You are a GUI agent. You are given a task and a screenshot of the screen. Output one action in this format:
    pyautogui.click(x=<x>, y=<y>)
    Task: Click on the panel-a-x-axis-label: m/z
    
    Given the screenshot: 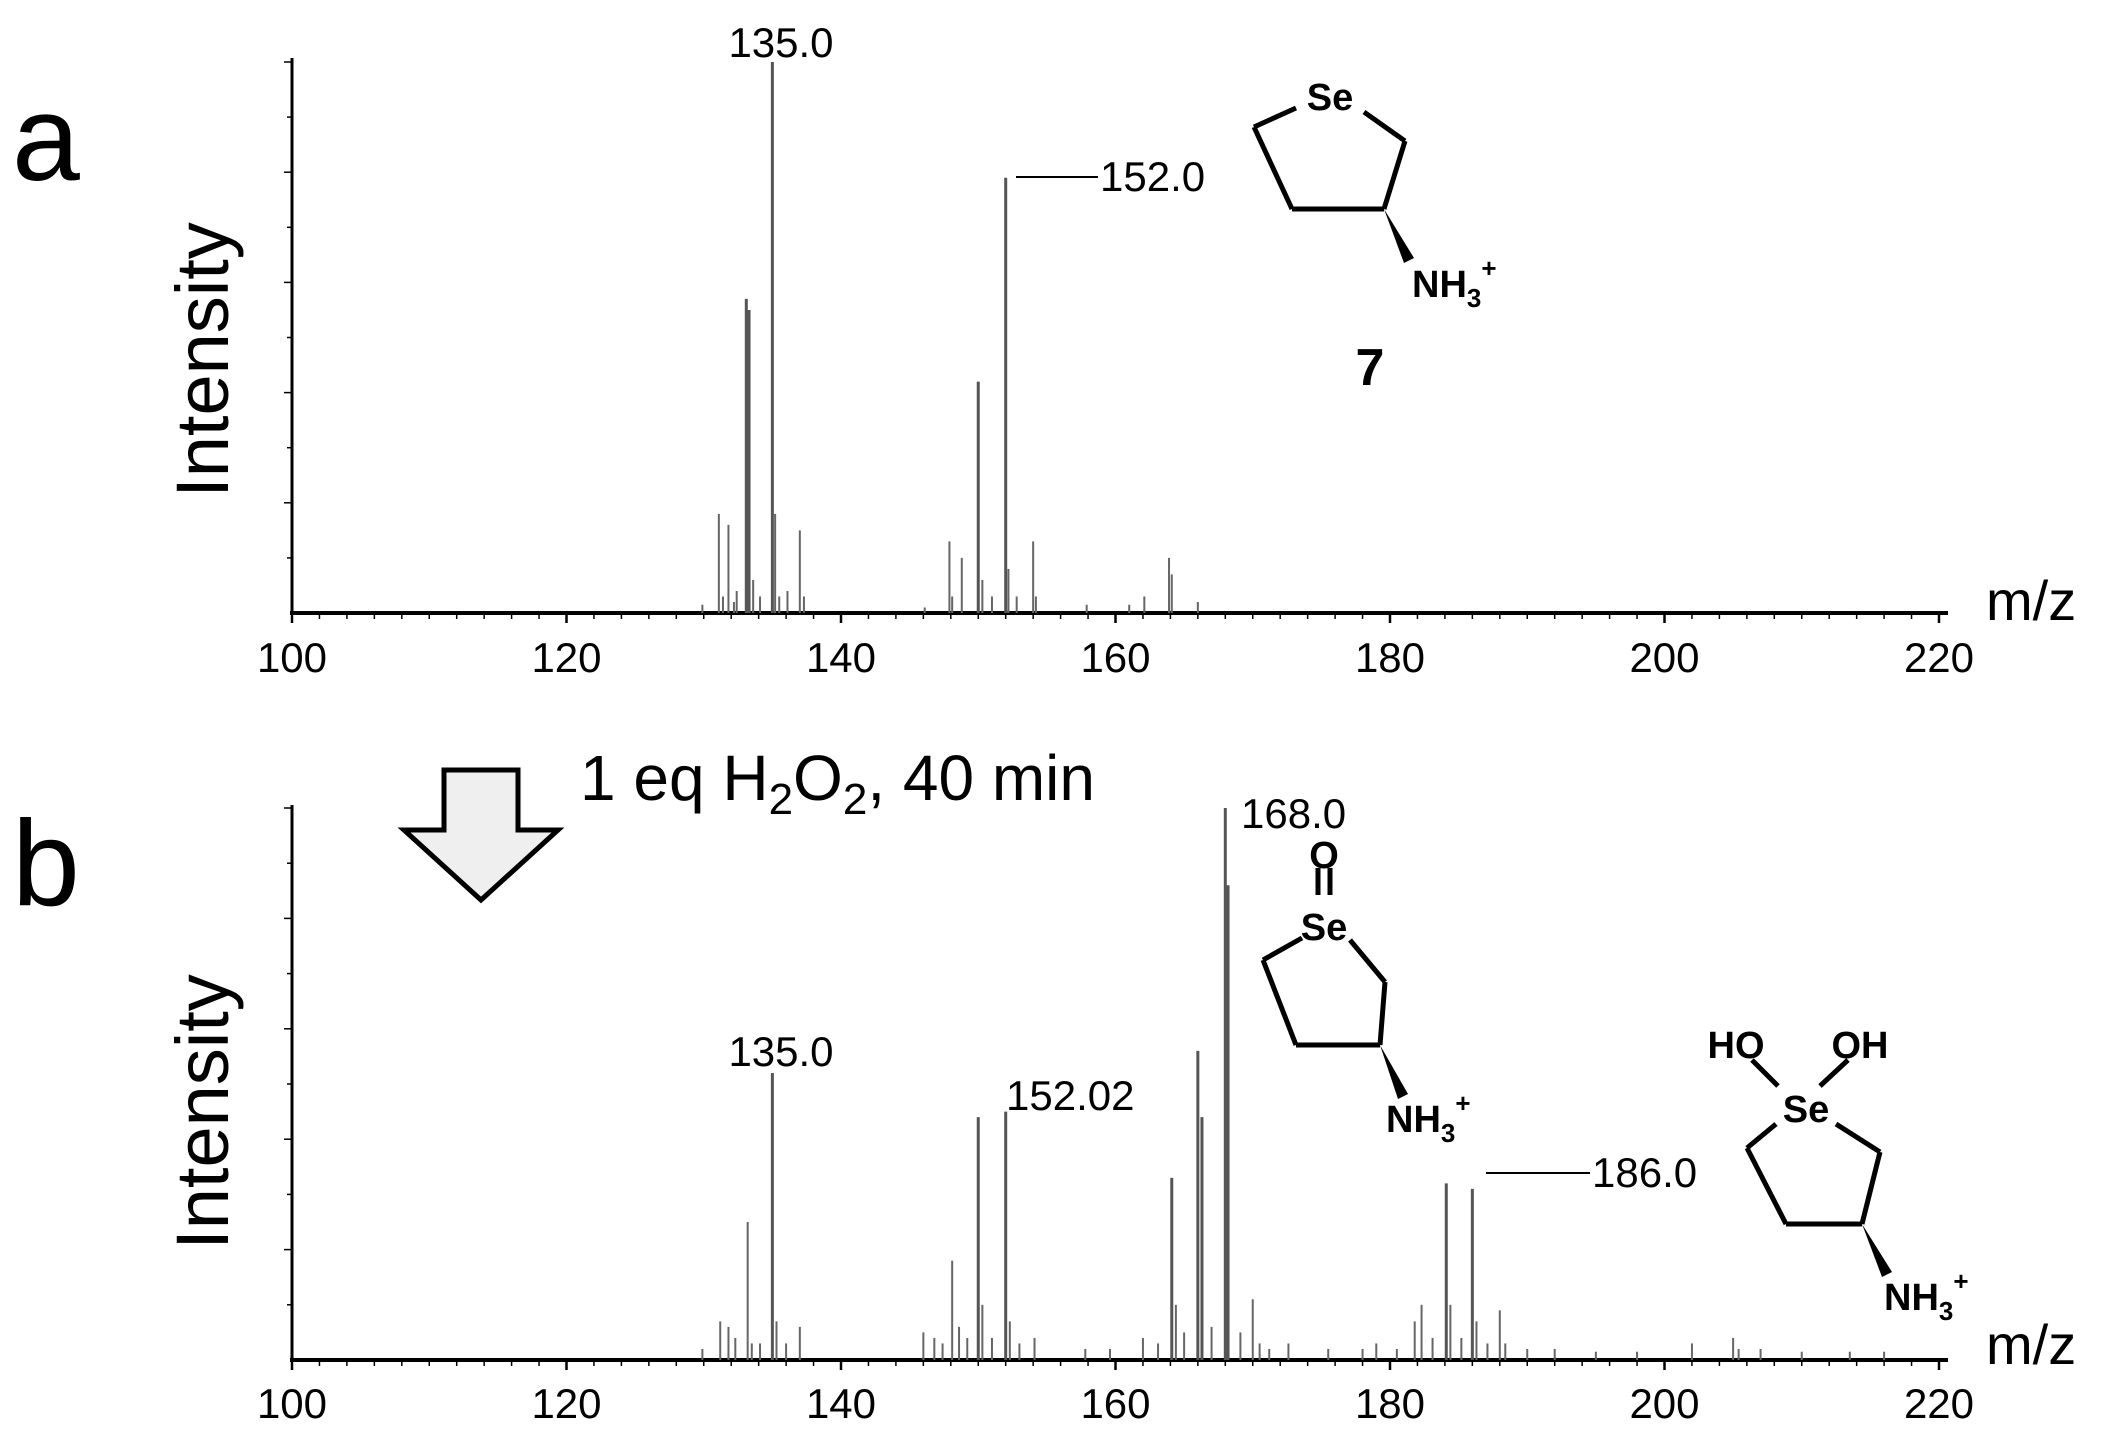 What is the action you would take?
    pyautogui.click(x=2031, y=600)
    